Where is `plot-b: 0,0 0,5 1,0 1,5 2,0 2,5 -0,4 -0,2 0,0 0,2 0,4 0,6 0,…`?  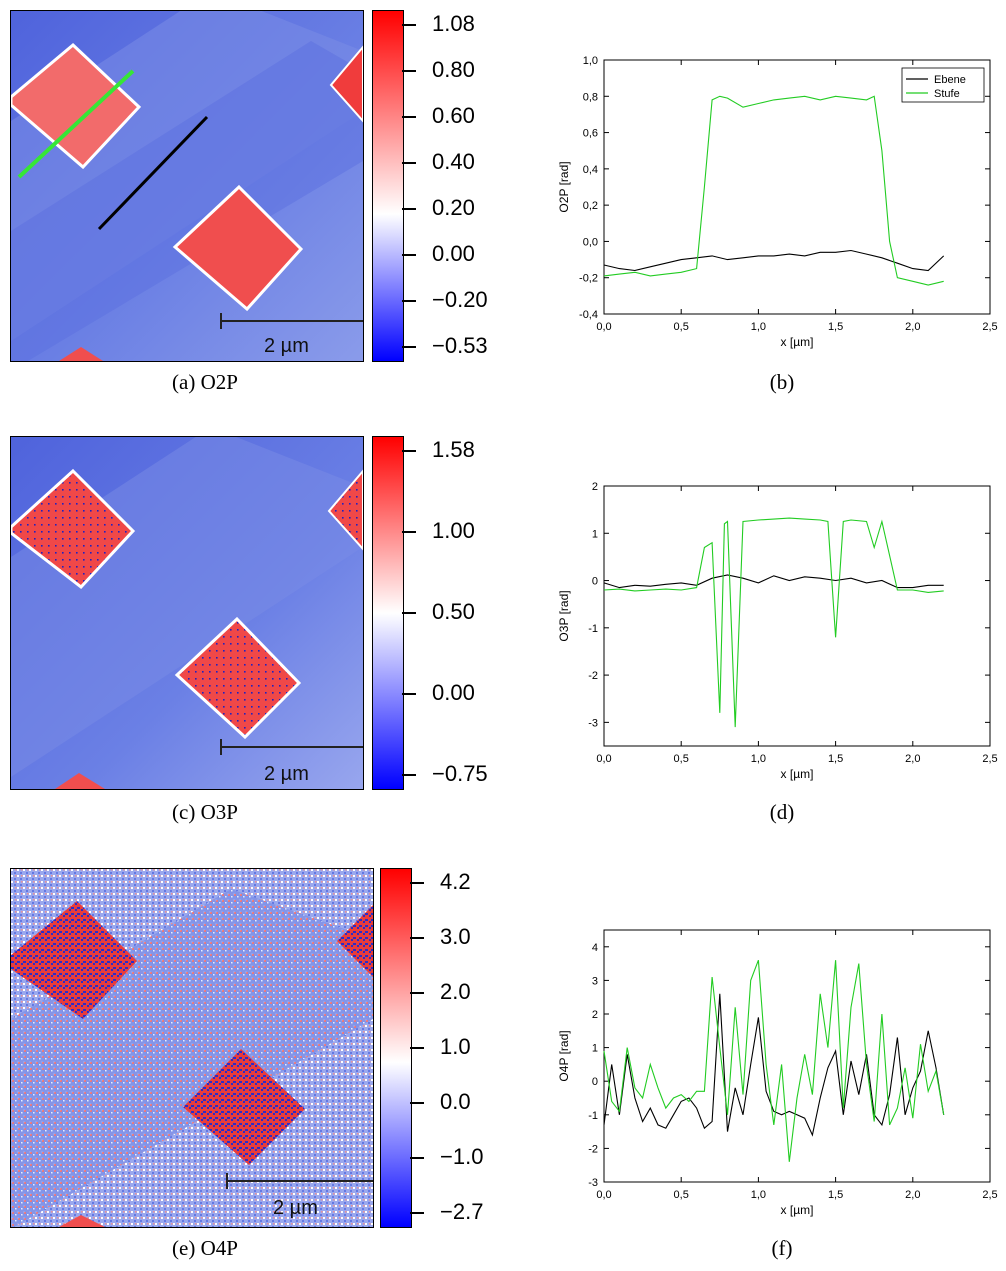
plot-b: 0,0 0,5 1,0 1,5 2,0 2,5 -0,4 -0,2 0,0 0,2 0,4 0,6 0,… is located at coordinates (773, 205).